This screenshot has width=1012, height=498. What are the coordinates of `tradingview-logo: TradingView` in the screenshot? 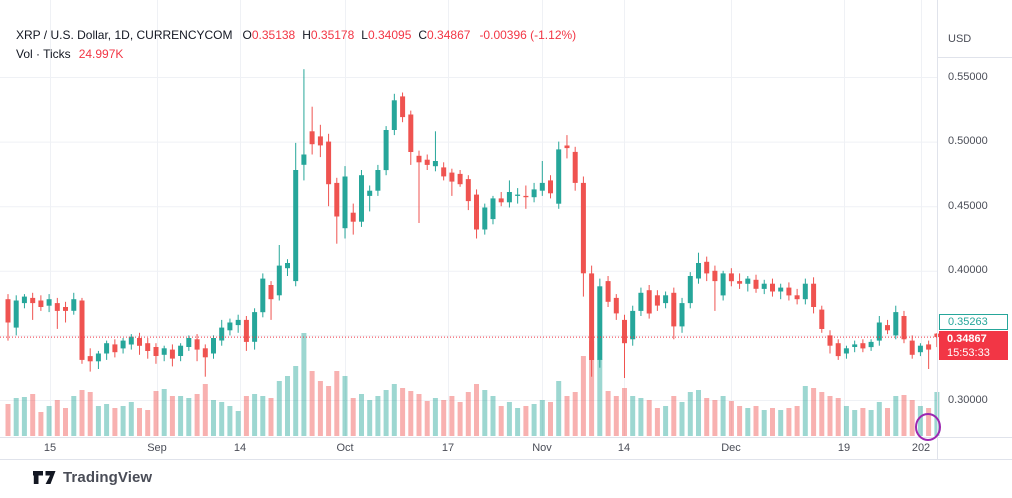 It's located at (92, 477).